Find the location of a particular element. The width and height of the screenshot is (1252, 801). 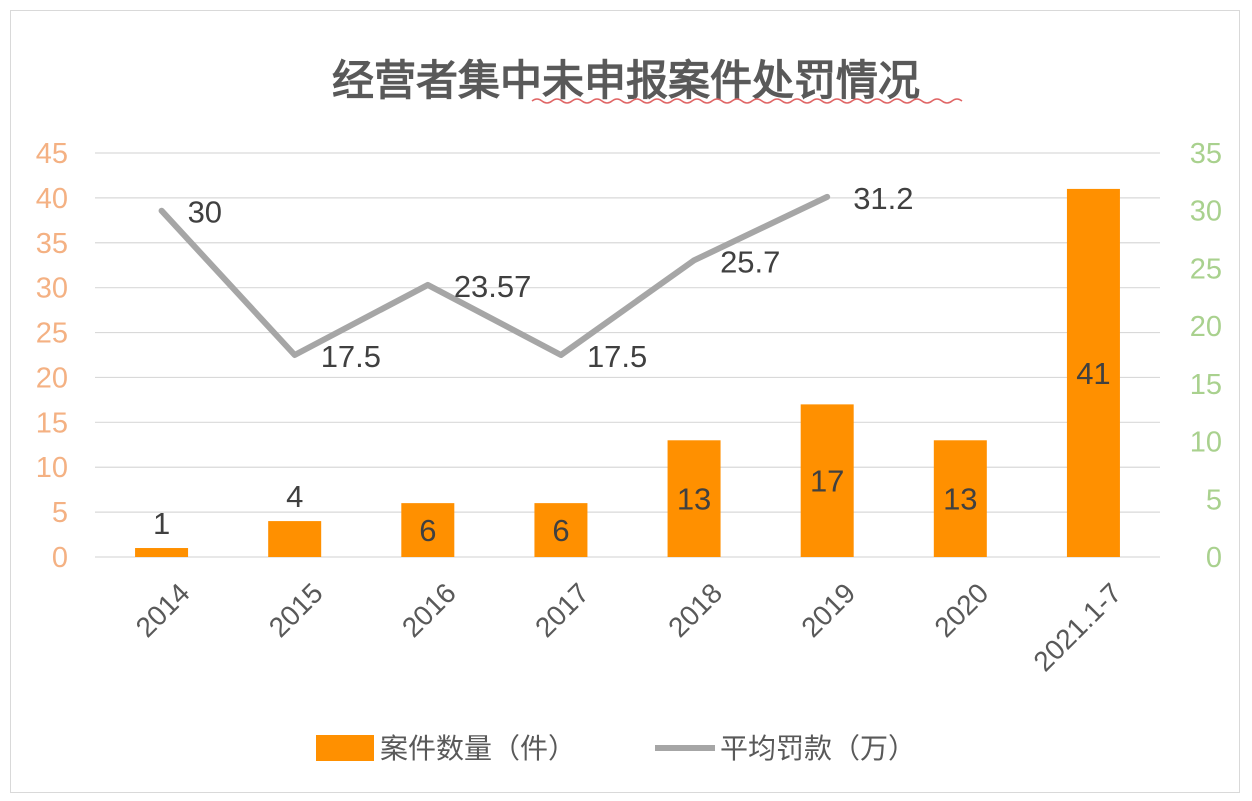

right-axis-tick-label: 20 is located at coordinates (1206, 327).